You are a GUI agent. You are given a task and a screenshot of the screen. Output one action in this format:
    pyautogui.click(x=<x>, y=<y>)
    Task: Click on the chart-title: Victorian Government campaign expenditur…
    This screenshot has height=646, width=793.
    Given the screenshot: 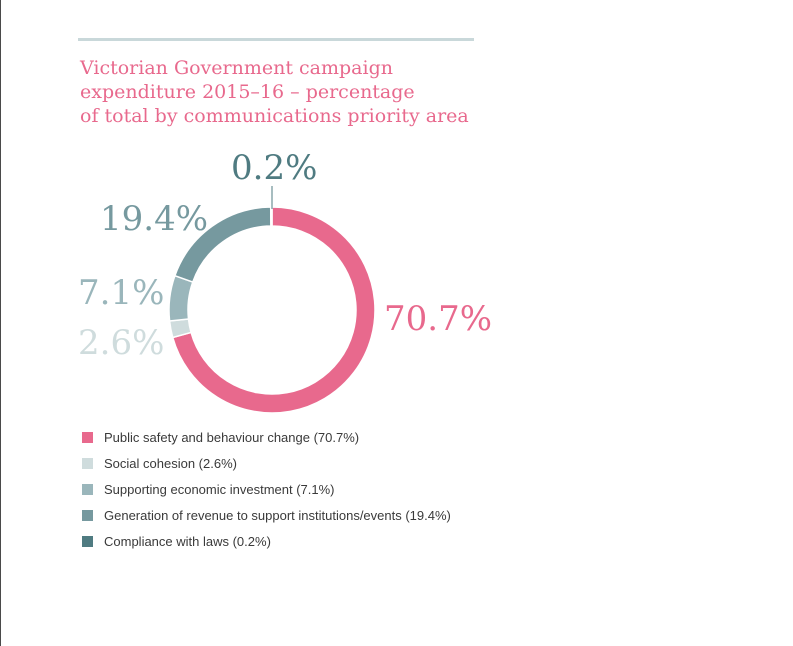 What is the action you would take?
    pyautogui.click(x=290, y=92)
    